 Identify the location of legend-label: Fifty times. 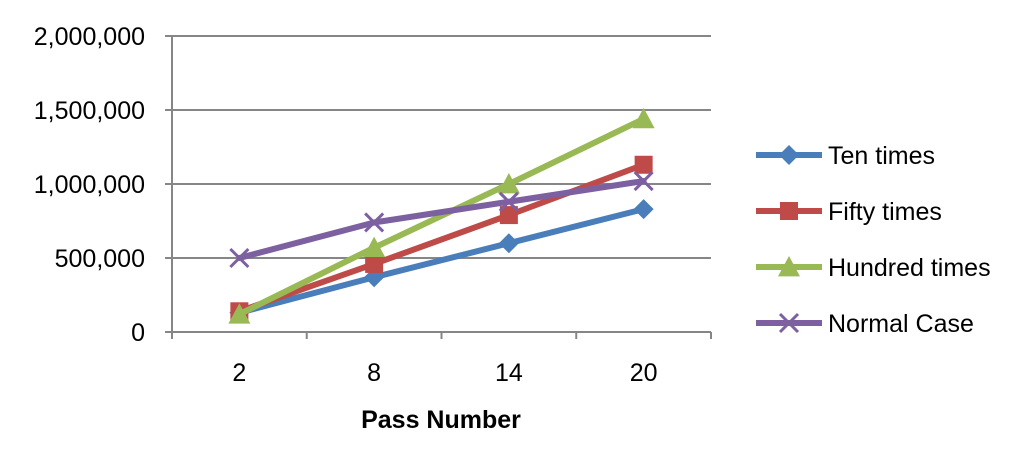
(885, 212).